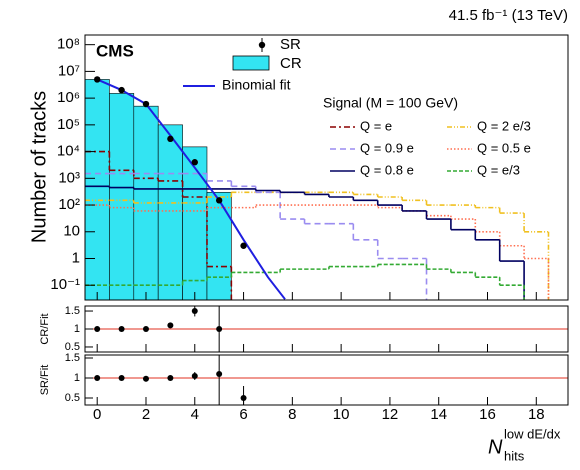  Describe the element at coordinates (97, 414) in the screenshot. I see `x-tick-label: 0` at that location.